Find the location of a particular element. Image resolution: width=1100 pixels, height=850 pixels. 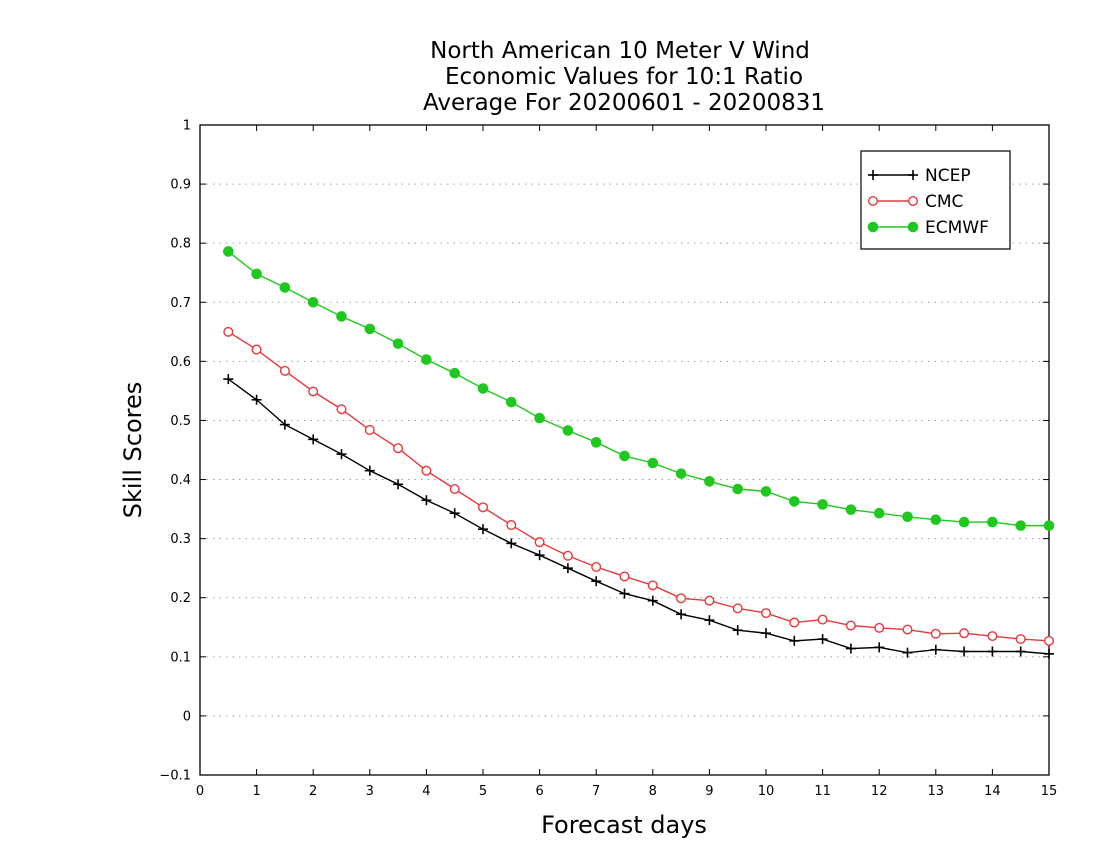

x-tick-label: 11 is located at coordinates (822, 791).